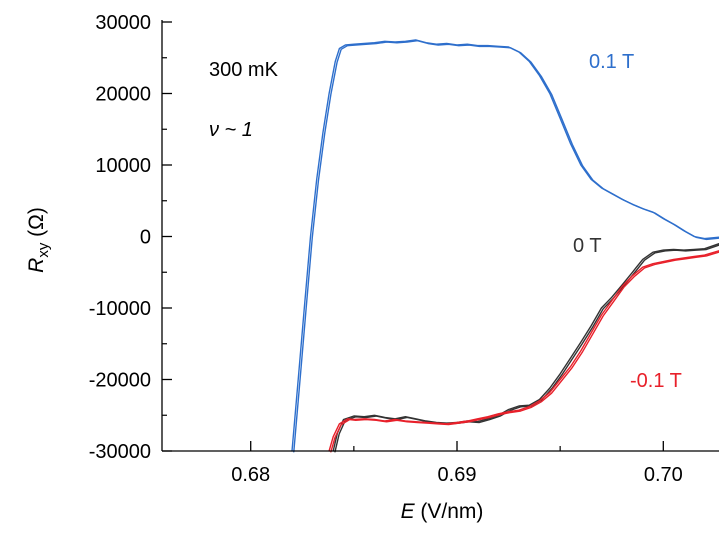  I want to click on filling-factor-annotation: ν ~ 1, so click(231, 130).